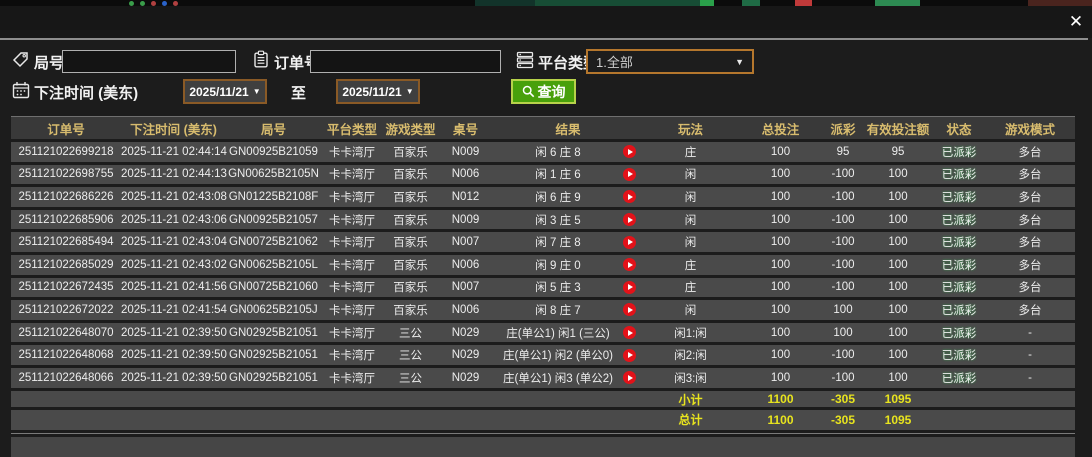  I want to click on column-header: 结果, so click(568, 129).